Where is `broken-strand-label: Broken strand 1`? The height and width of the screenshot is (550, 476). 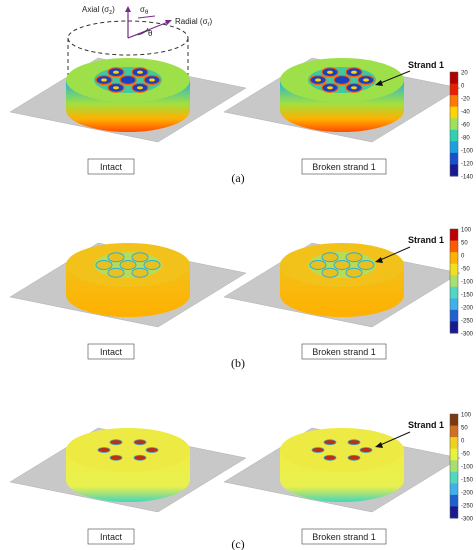
broken-strand-label: Broken strand 1 is located at coordinates (344, 537).